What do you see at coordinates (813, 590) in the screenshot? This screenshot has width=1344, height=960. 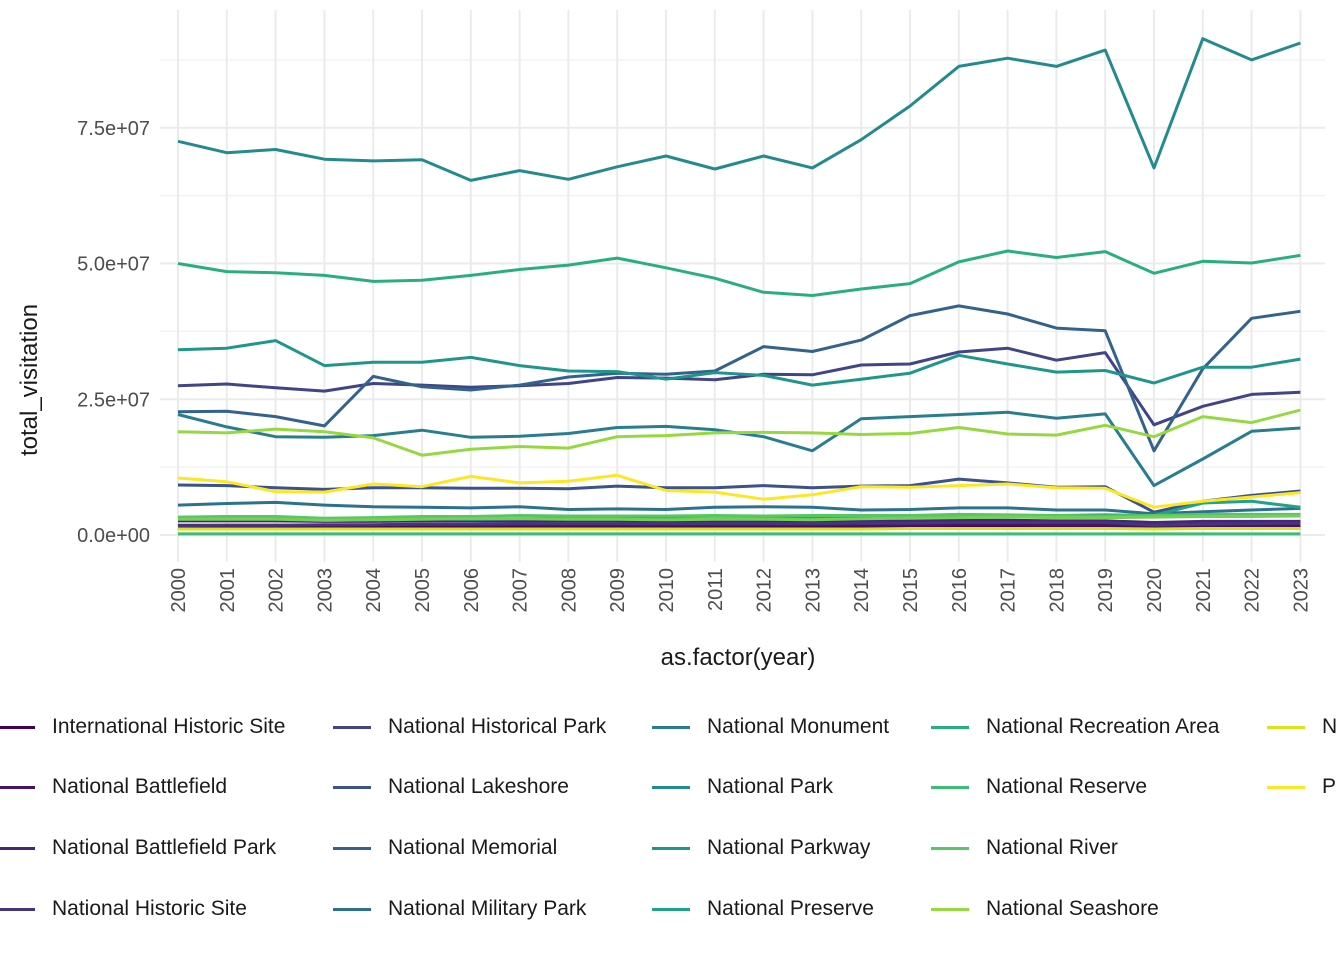 I see `x-tick-label: 2013` at bounding box center [813, 590].